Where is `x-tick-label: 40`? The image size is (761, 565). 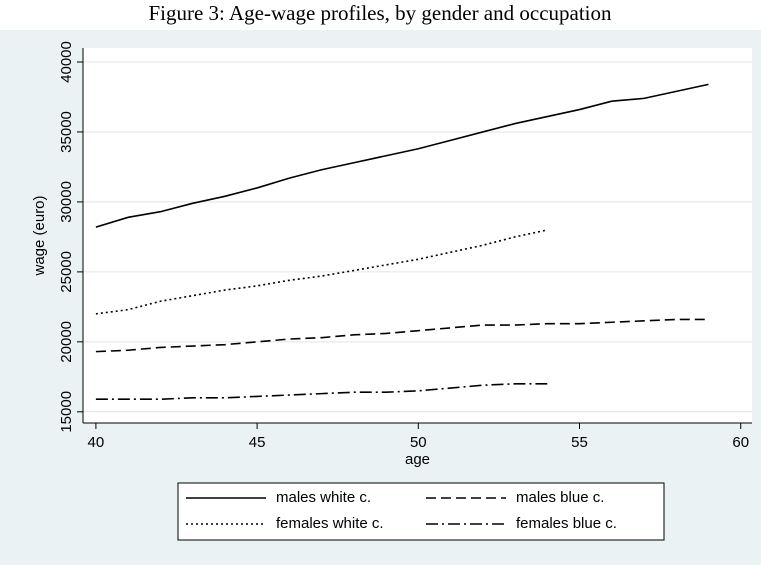
x-tick-label: 40 is located at coordinates (96, 442).